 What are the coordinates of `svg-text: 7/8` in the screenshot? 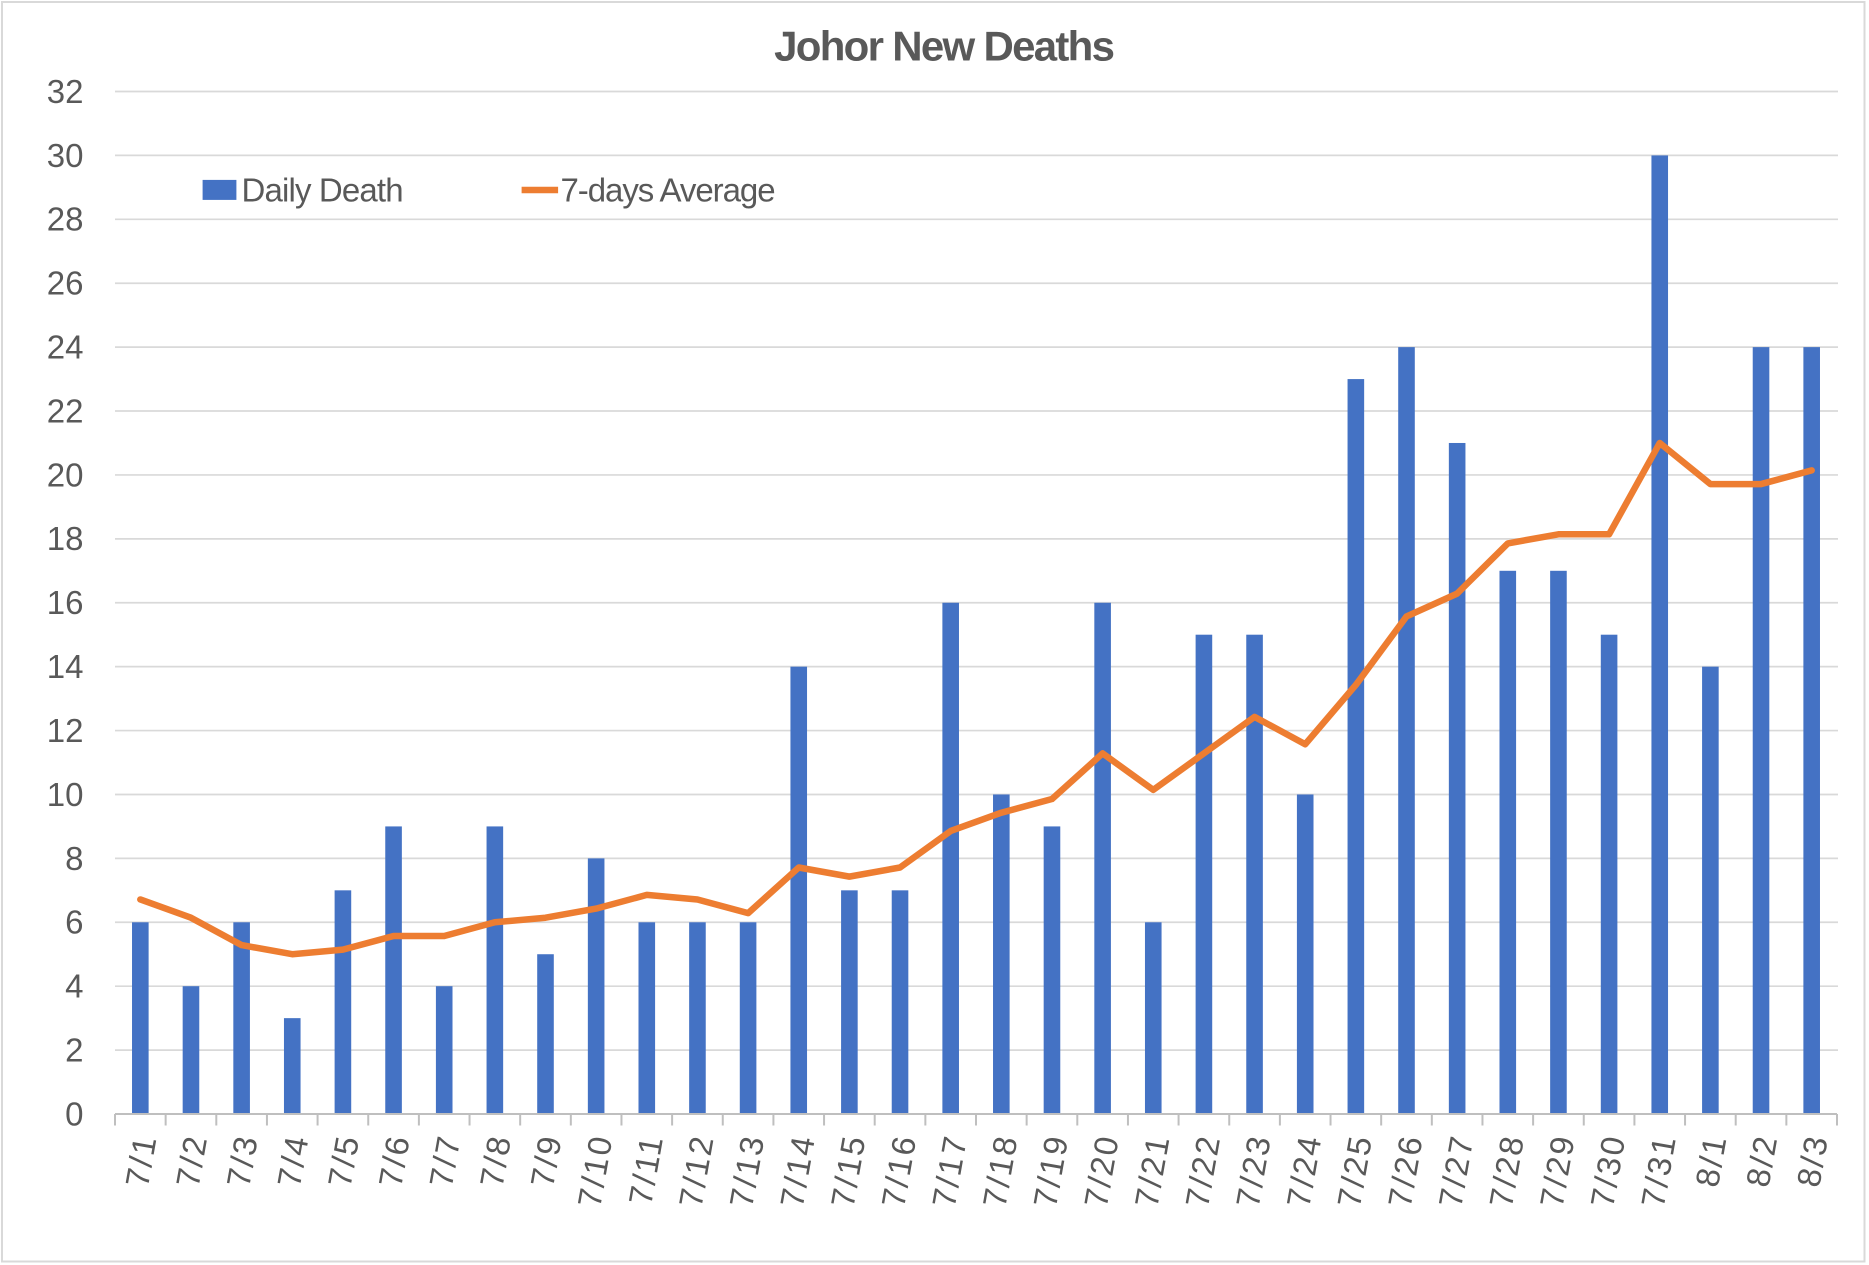 It's located at (496, 1161).